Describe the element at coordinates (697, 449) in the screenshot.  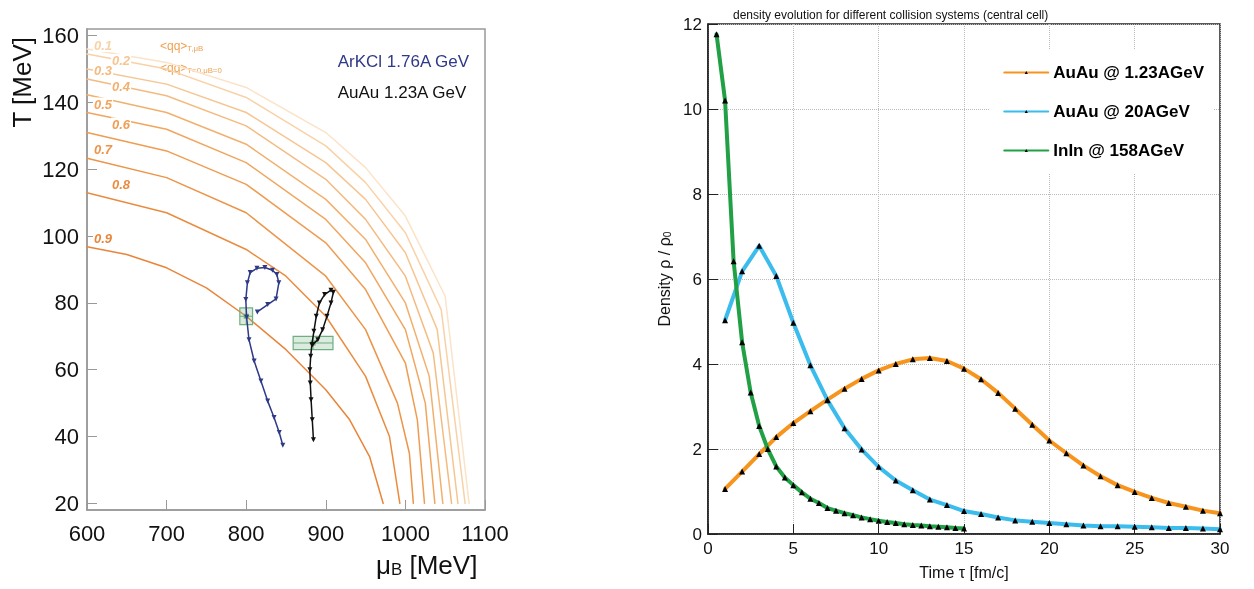
I see `y-tick-label: 2` at that location.